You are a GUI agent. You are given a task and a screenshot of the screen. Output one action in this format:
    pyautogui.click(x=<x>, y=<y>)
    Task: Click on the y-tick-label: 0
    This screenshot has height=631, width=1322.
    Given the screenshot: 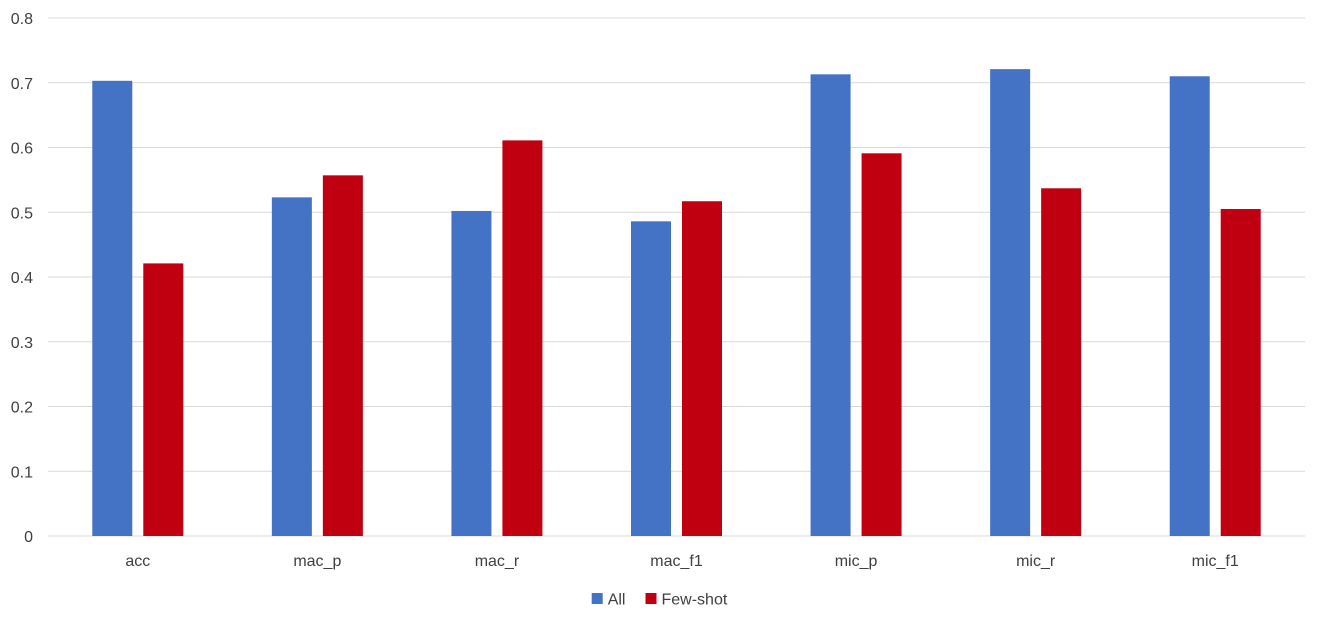 What is the action you would take?
    pyautogui.click(x=28, y=537)
    